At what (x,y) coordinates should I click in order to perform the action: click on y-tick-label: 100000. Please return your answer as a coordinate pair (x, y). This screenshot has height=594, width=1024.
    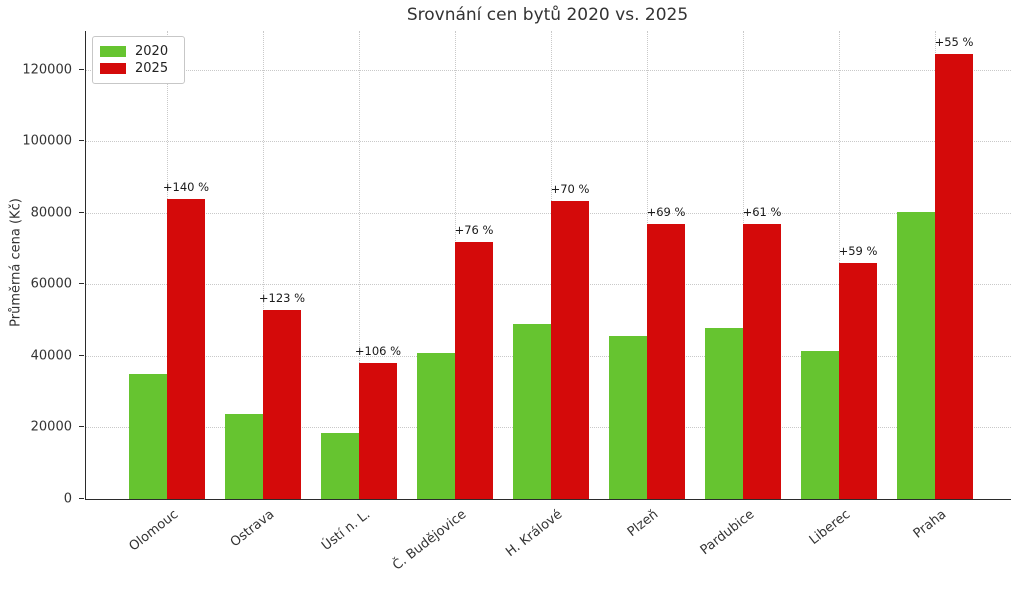
    Looking at the image, I should click on (47, 141).